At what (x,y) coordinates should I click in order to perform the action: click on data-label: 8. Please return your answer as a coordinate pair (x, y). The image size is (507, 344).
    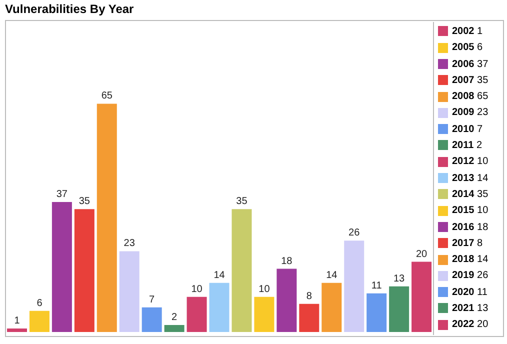
    Looking at the image, I should click on (309, 296).